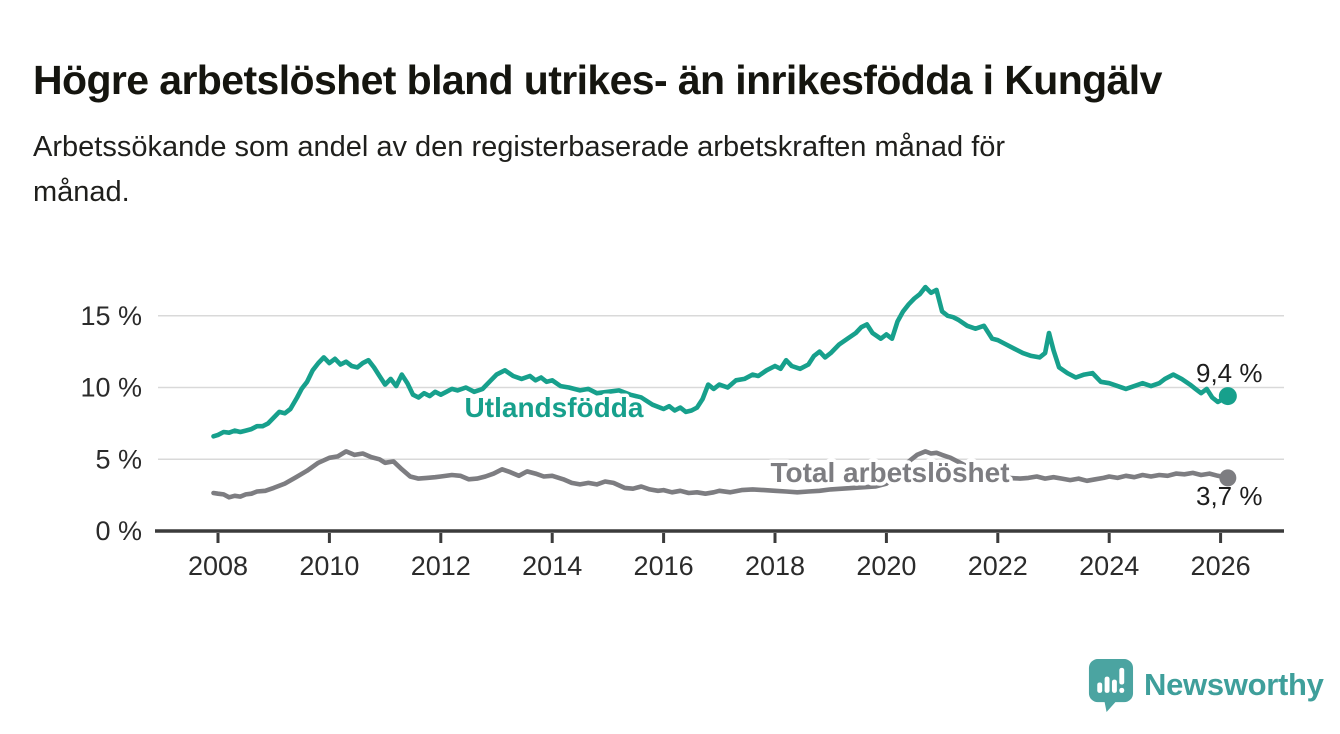  I want to click on end-value-label-foreign-born: 9,4 %, so click(1229, 373).